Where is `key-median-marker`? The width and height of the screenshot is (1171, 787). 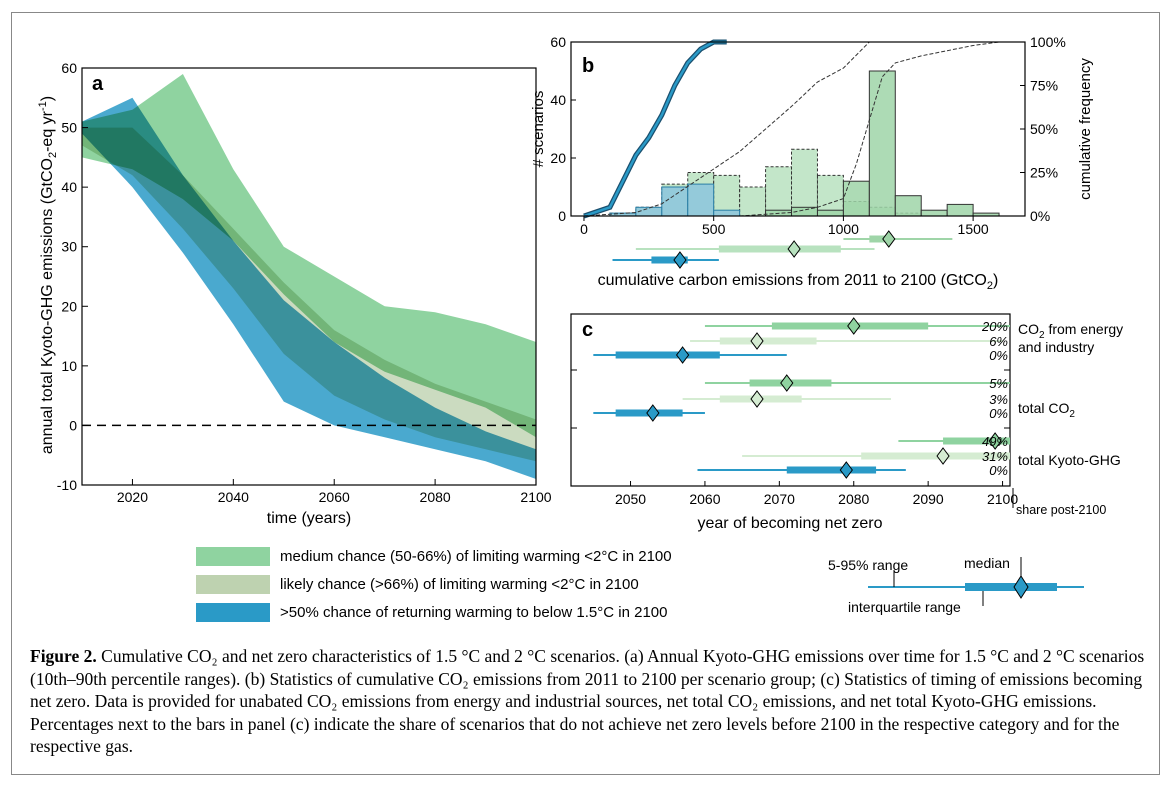 key-median-marker is located at coordinates (1021, 587).